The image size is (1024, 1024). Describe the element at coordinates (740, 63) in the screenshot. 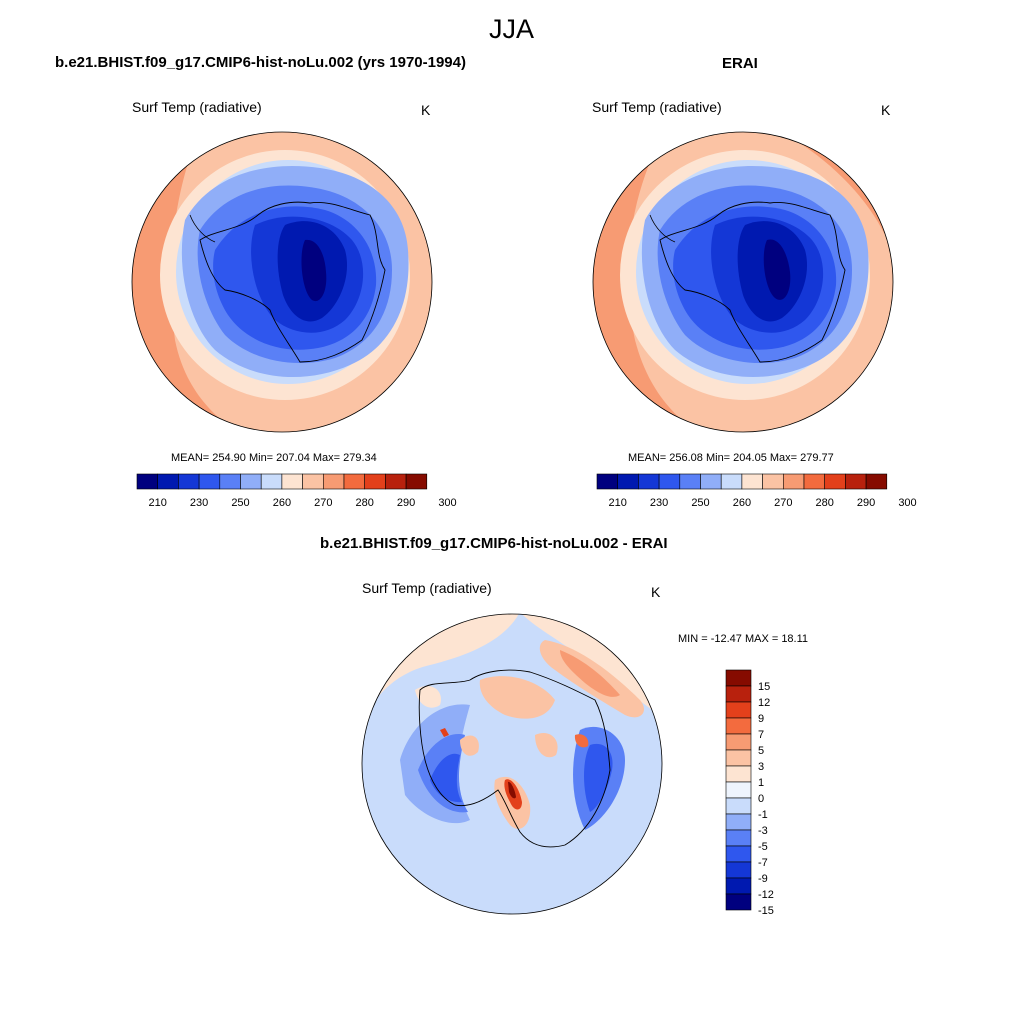

I see `obs-panel-title: ERAI` at that location.